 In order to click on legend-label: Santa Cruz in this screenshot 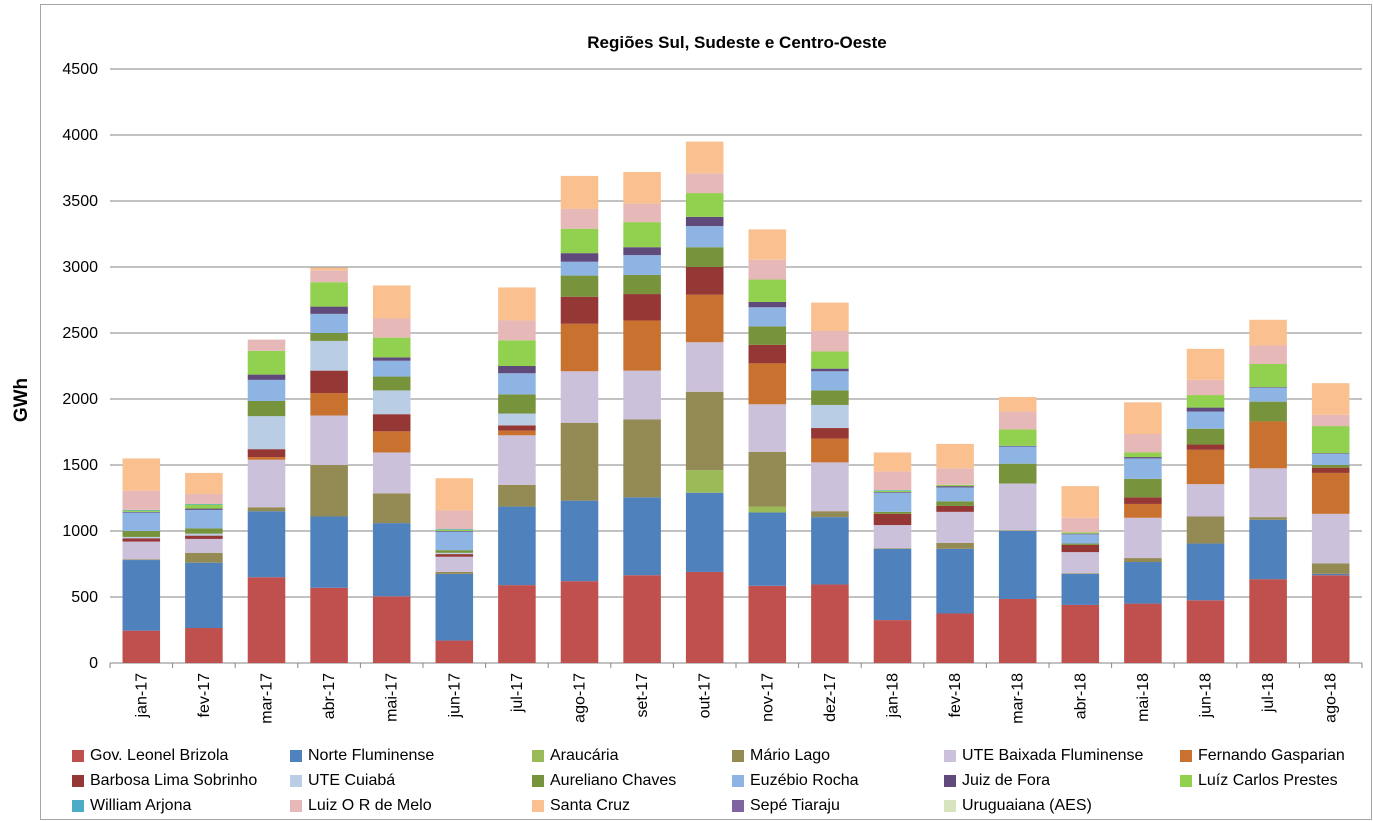, I will do `click(590, 805)`.